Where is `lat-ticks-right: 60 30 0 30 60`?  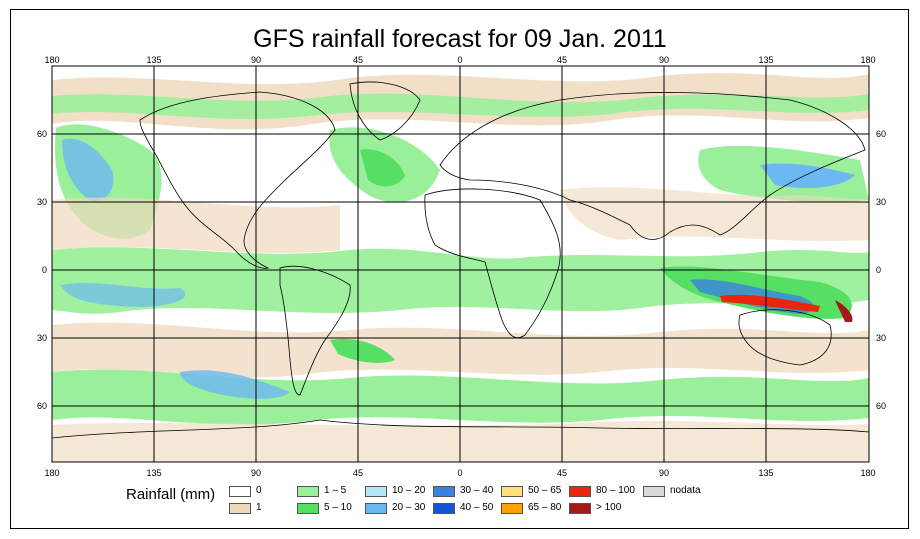
lat-ticks-right: 60 30 0 30 60 is located at coordinates (881, 270).